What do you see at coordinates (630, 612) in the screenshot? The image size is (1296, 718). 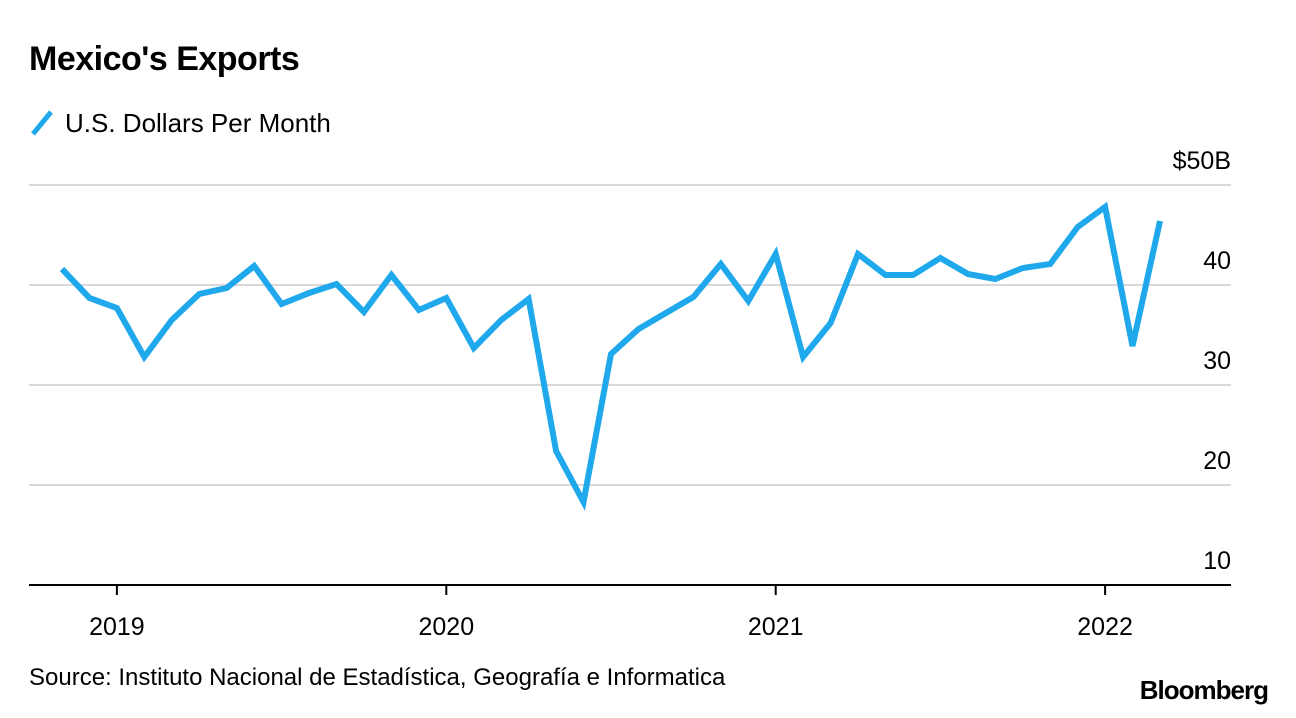 I see `x-axis: 2019 2020 2021 2022` at bounding box center [630, 612].